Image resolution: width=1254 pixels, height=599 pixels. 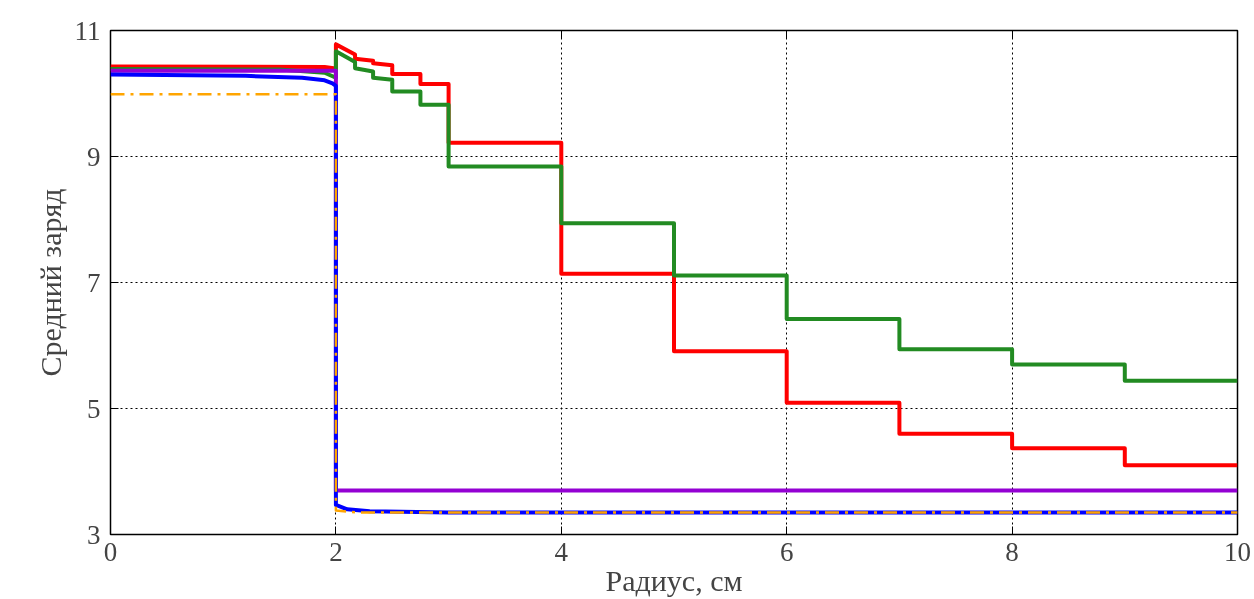 What do you see at coordinates (94, 534) in the screenshot?
I see `y-tick-label: 3` at bounding box center [94, 534].